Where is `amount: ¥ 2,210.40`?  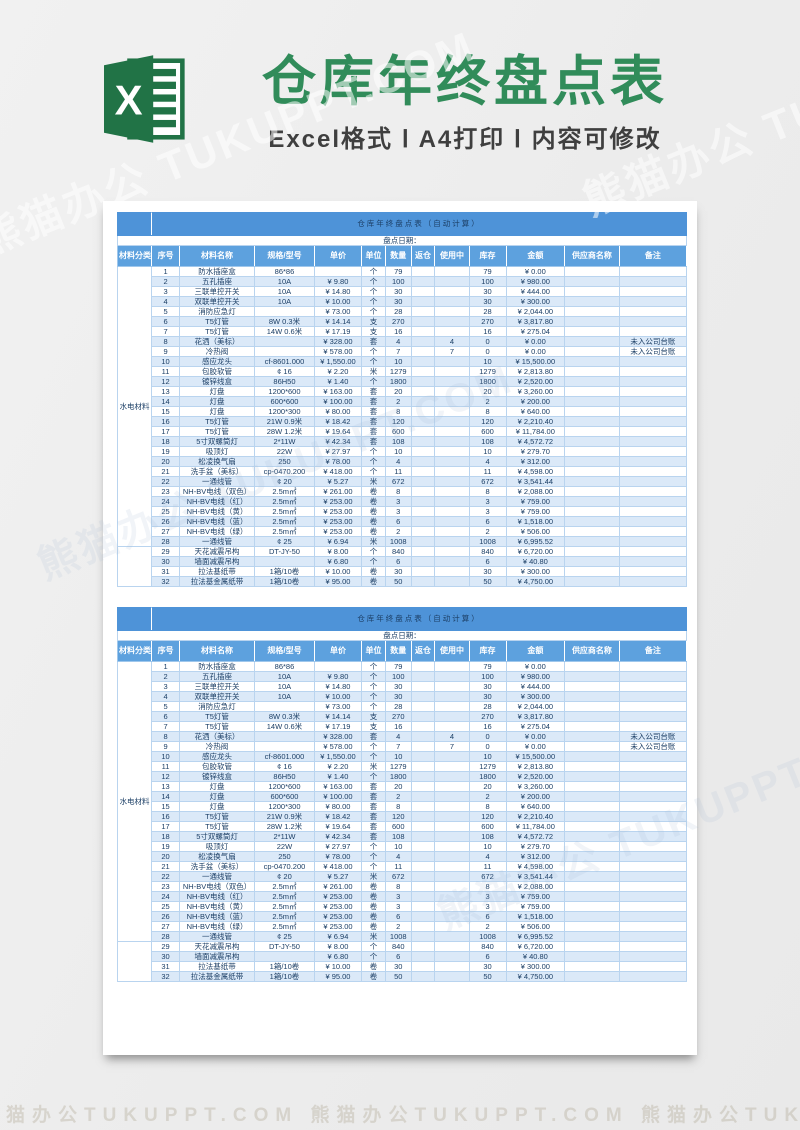 amount: ¥ 2,210.40 is located at coordinates (535, 816).